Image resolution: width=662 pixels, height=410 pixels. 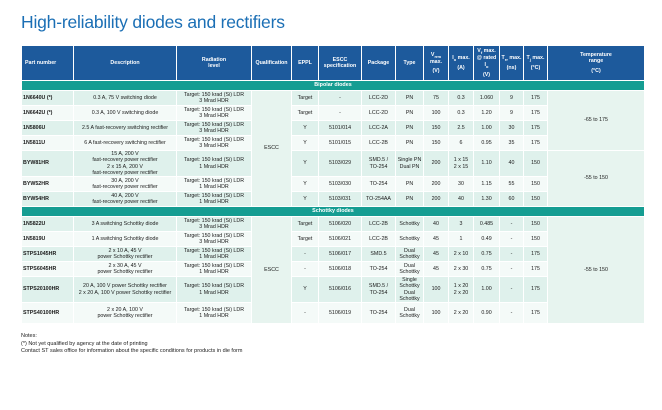 What do you see at coordinates (47, 313) in the screenshot?
I see `part-number: STPS40100HR` at bounding box center [47, 313].